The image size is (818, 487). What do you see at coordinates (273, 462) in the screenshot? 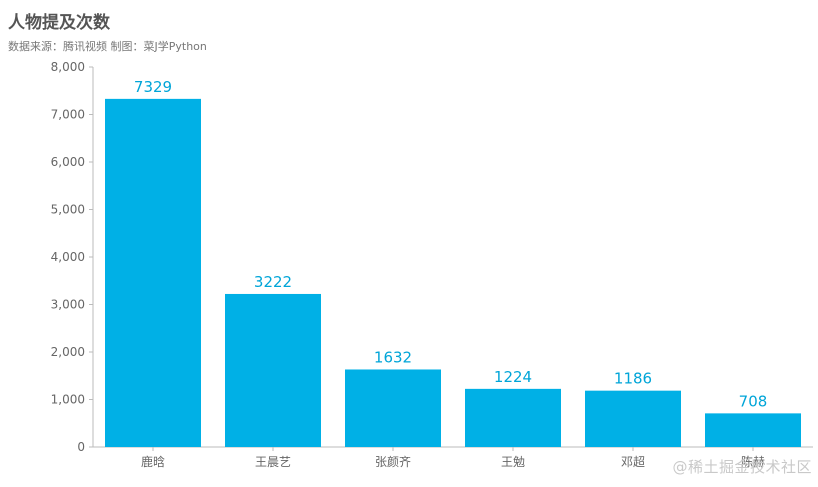
I see `x-tick-label: 王晨艺` at bounding box center [273, 462].